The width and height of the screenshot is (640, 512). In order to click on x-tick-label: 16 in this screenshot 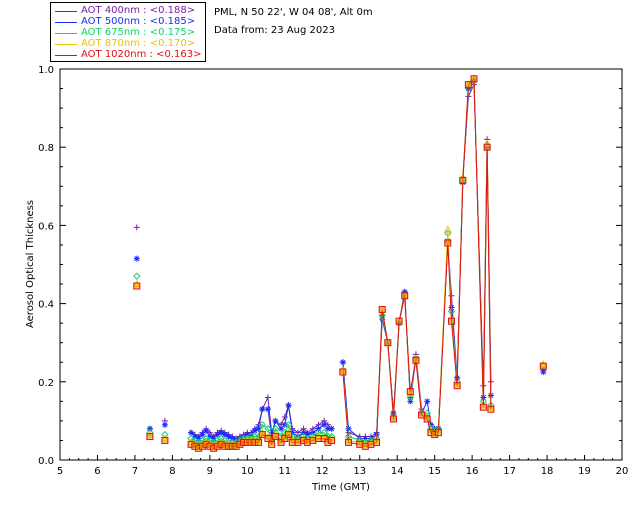, I will do `click(472, 471)`.